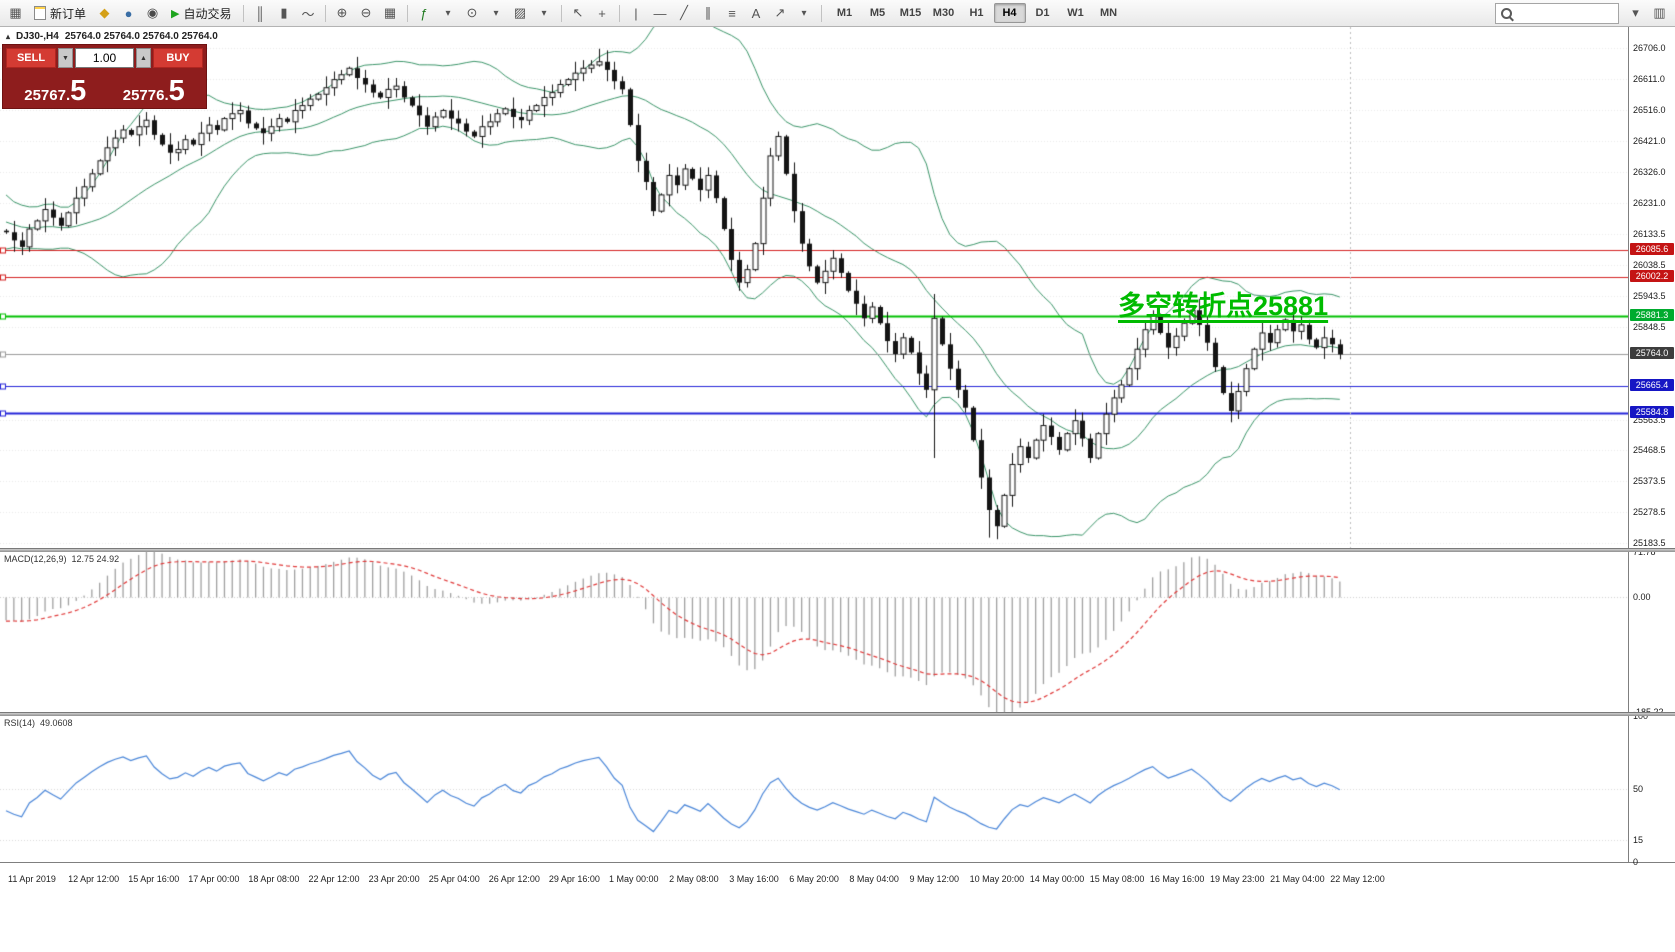 The height and width of the screenshot is (952, 1675). Describe the element at coordinates (201, 13) in the screenshot. I see `auto-trading-button: ▶ 自动交易` at that location.